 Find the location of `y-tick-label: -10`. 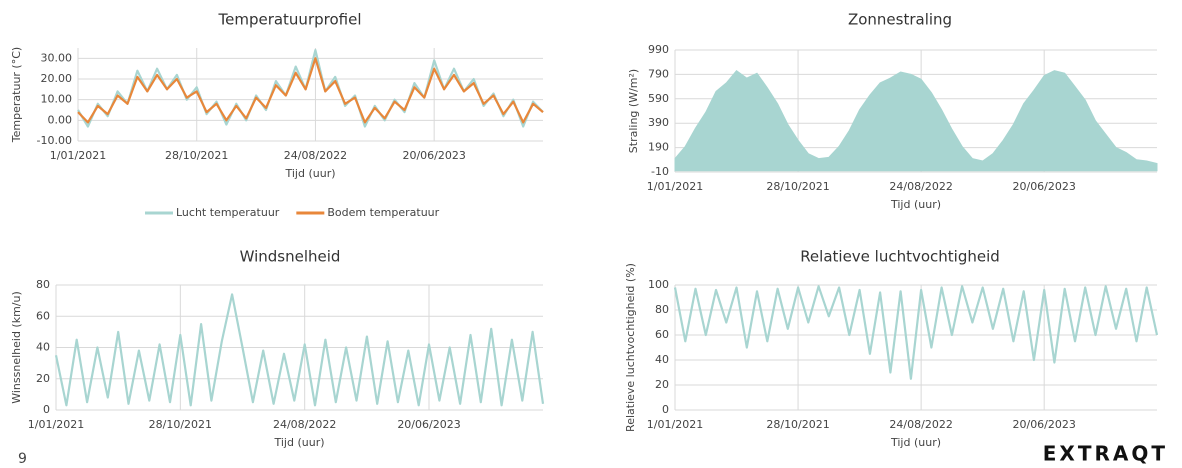

y-tick-label: -10 is located at coordinates (660, 171).